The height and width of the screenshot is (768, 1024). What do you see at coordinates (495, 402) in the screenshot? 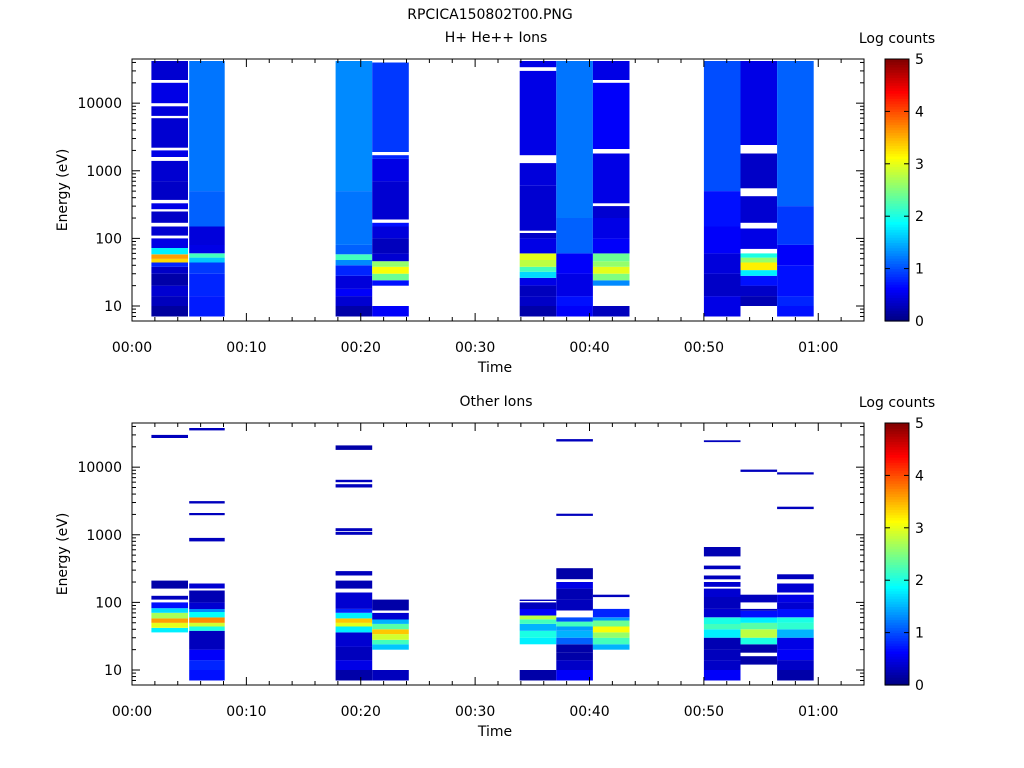
I see `panel-title: Other Ions` at bounding box center [495, 402].